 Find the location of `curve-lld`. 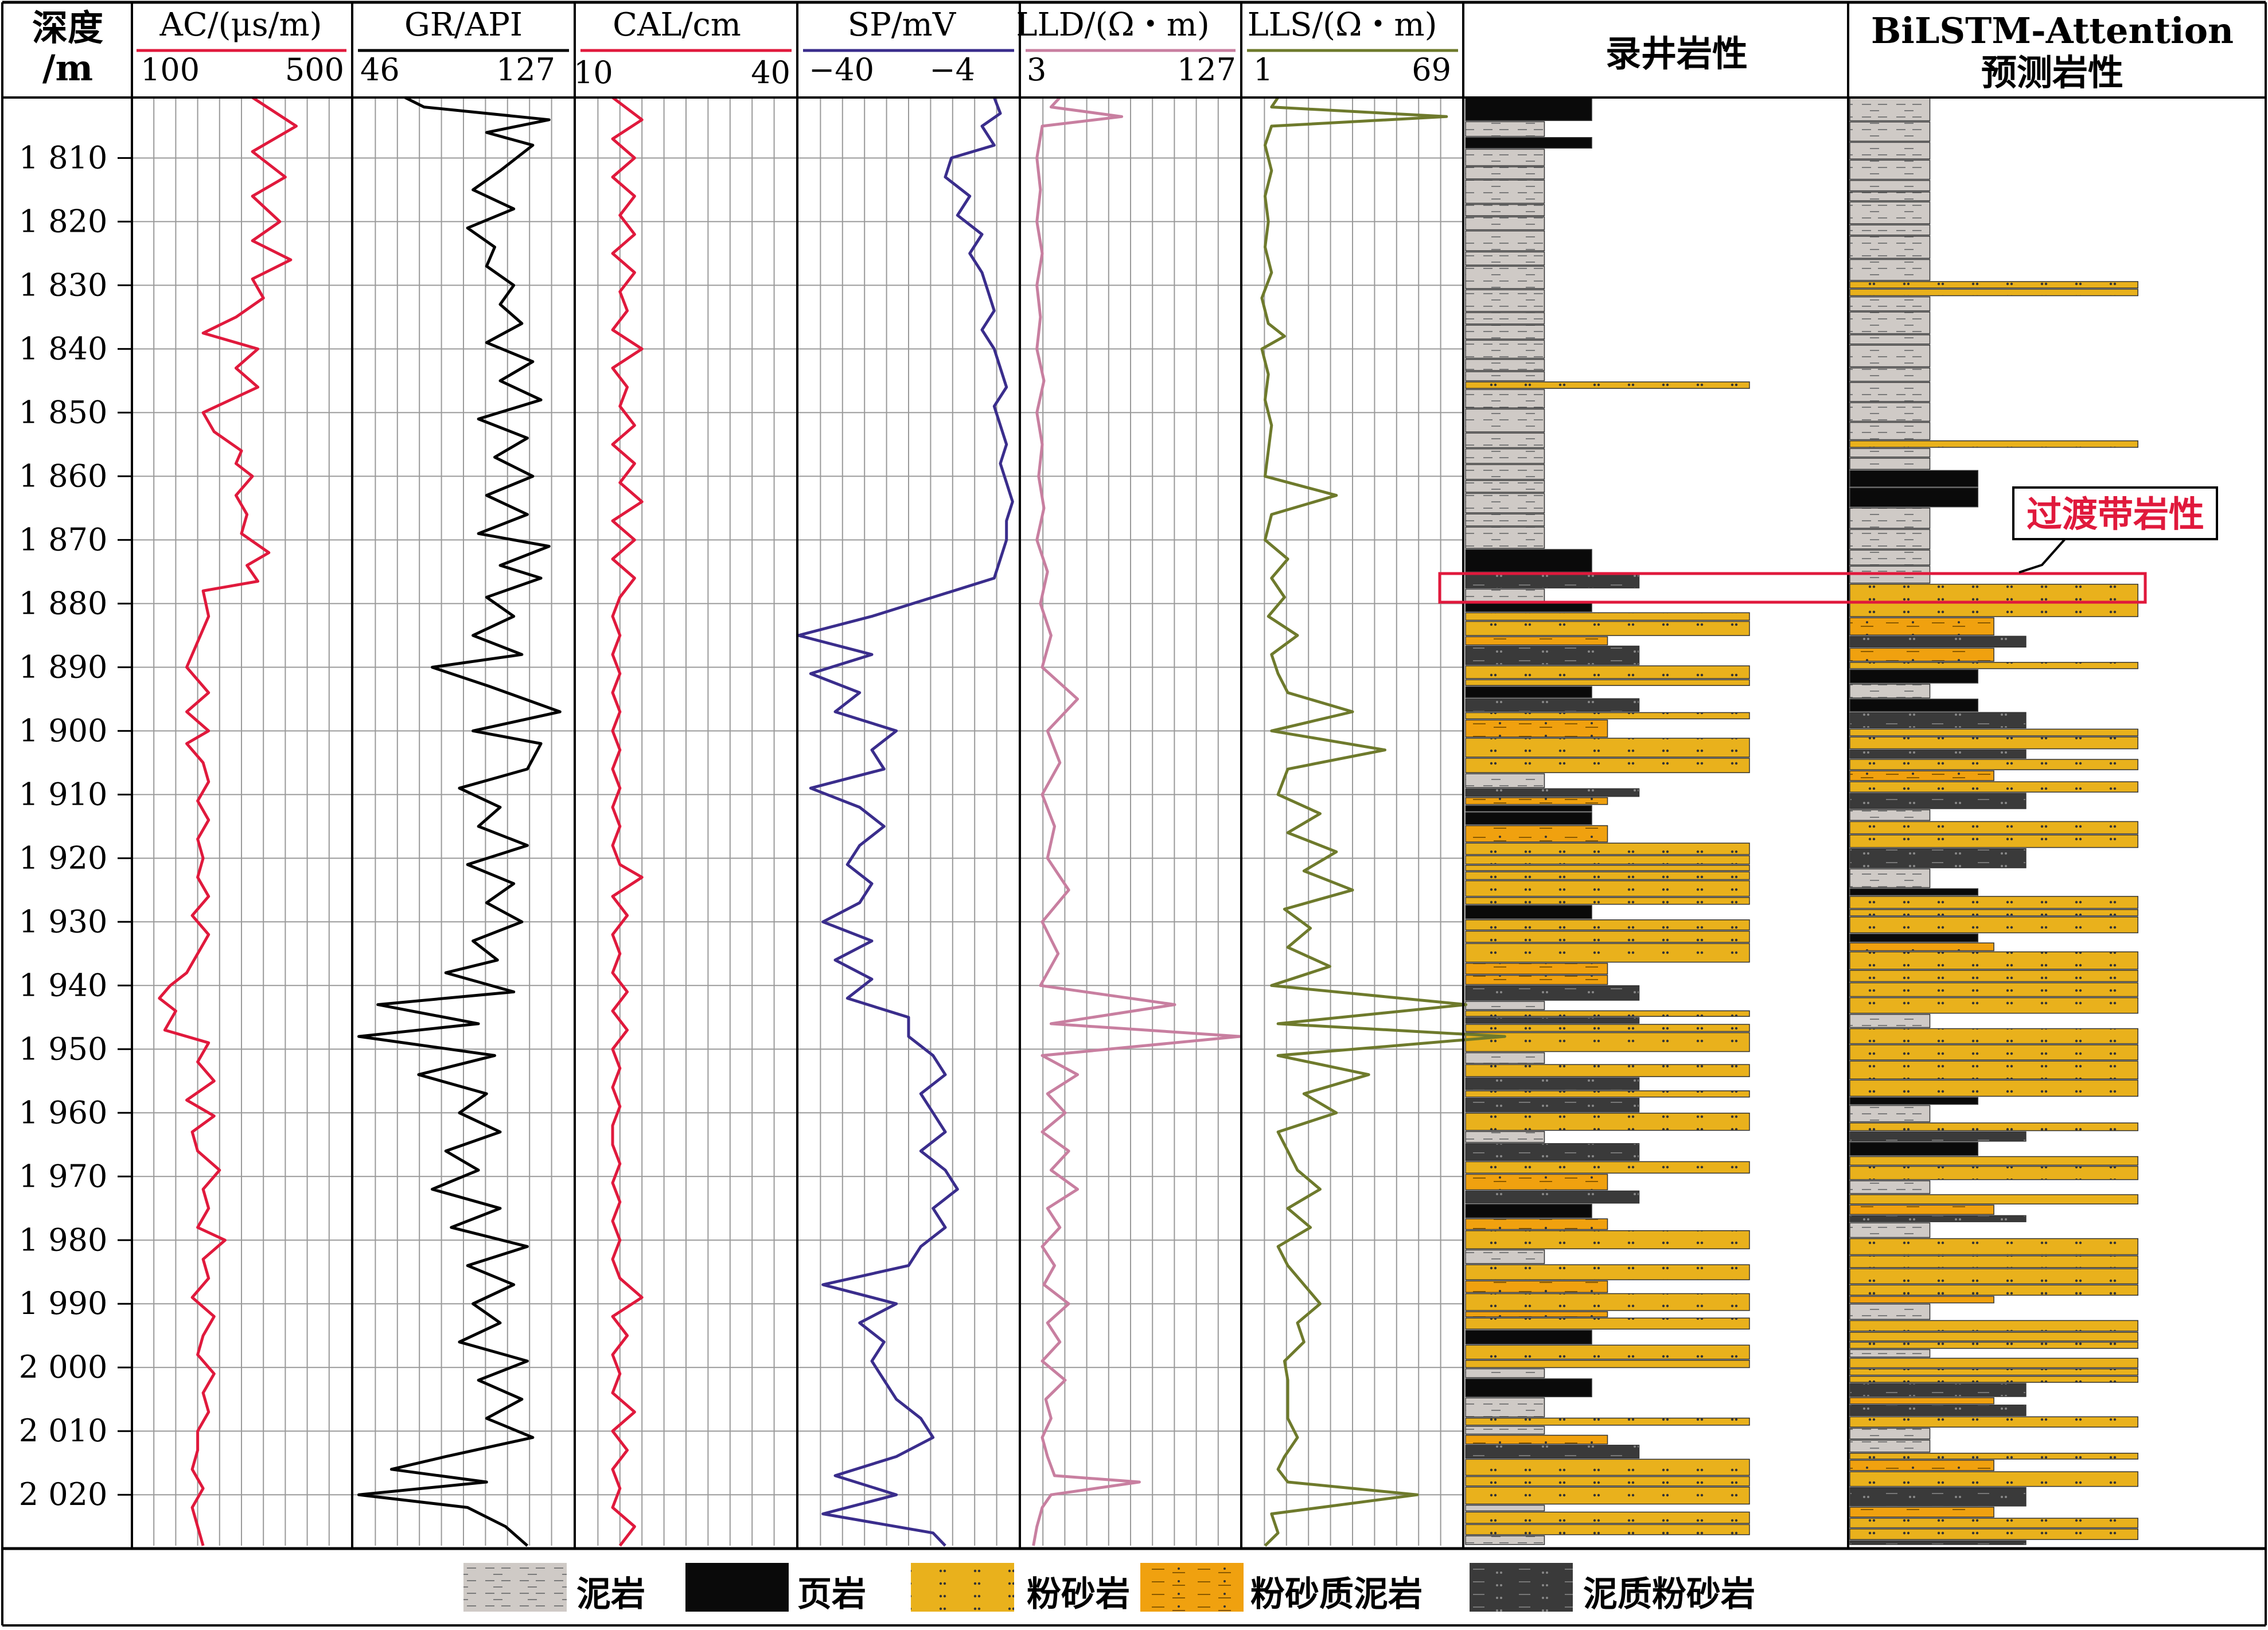

curve-lld is located at coordinates (1137, 821).